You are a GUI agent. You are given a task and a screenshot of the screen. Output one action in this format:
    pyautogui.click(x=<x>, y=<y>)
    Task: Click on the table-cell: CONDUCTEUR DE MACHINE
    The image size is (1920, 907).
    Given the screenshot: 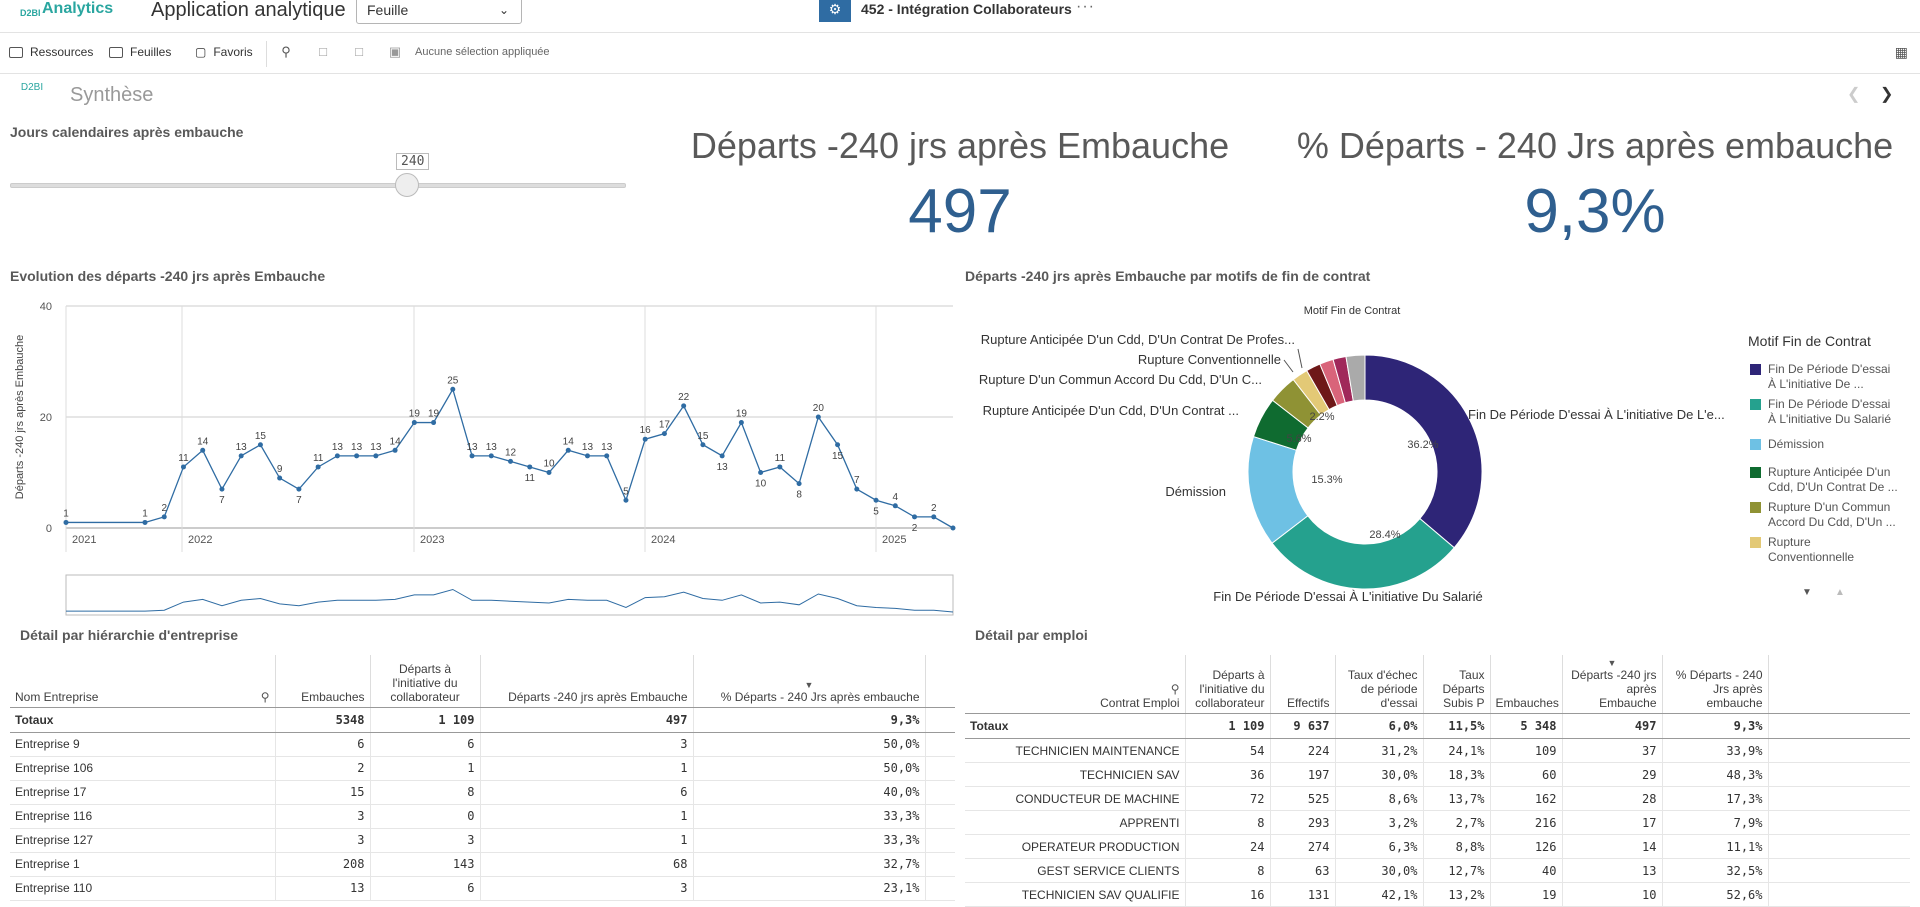 What is the action you would take?
    pyautogui.click(x=1075, y=798)
    